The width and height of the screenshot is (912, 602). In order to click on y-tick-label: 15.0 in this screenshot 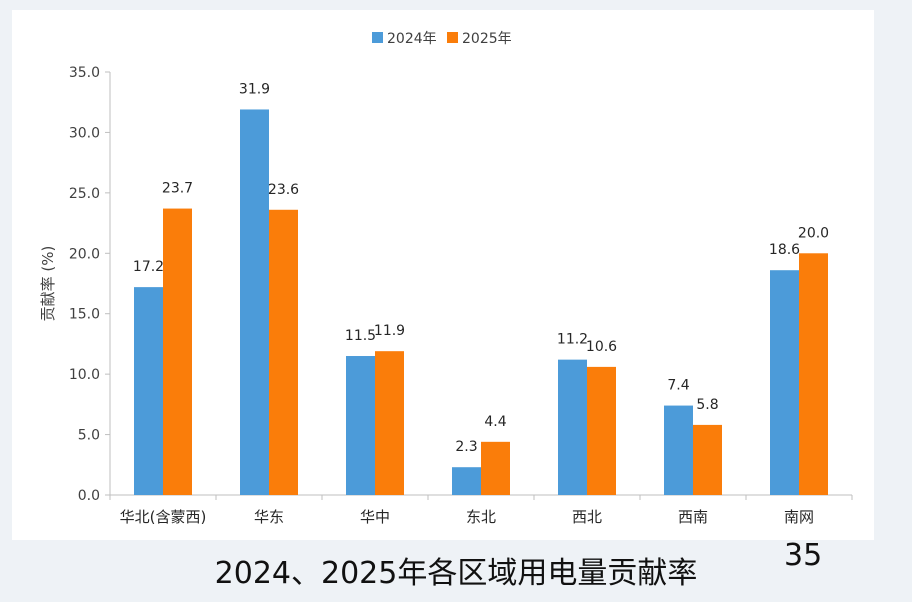, I will do `click(84, 315)`.